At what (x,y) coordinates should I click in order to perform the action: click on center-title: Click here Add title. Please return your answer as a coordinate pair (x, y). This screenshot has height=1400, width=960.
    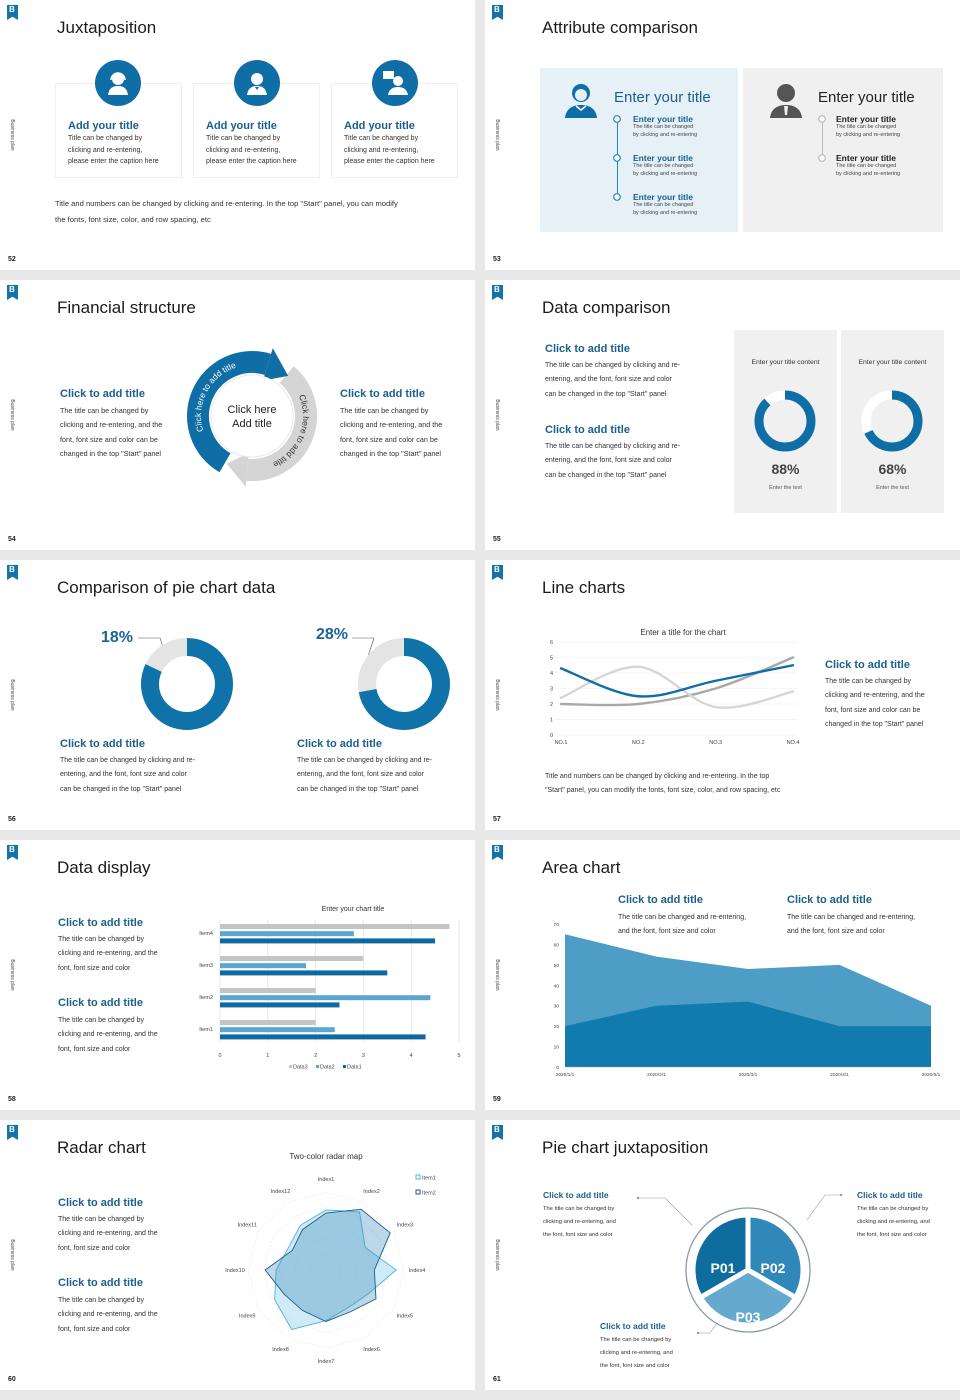
    Looking at the image, I should click on (252, 417).